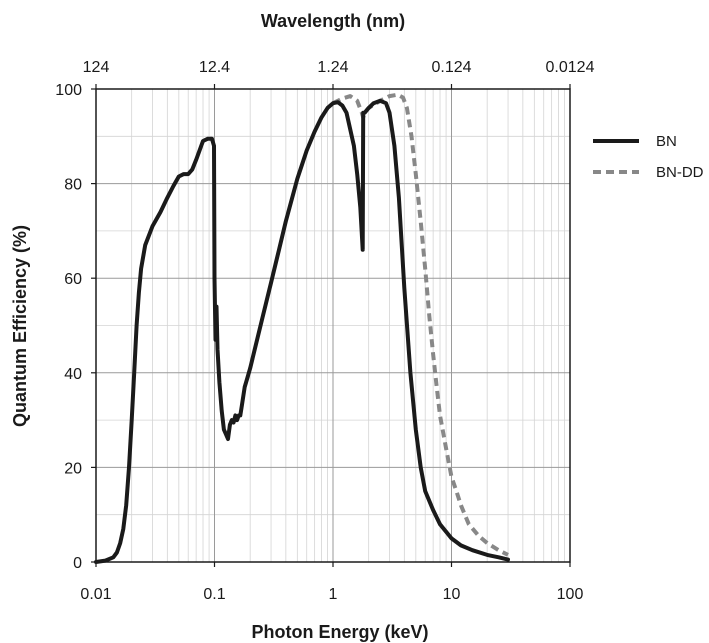  What do you see at coordinates (680, 172) in the screenshot?
I see `legend-label-bn-dd: BN-DD` at bounding box center [680, 172].